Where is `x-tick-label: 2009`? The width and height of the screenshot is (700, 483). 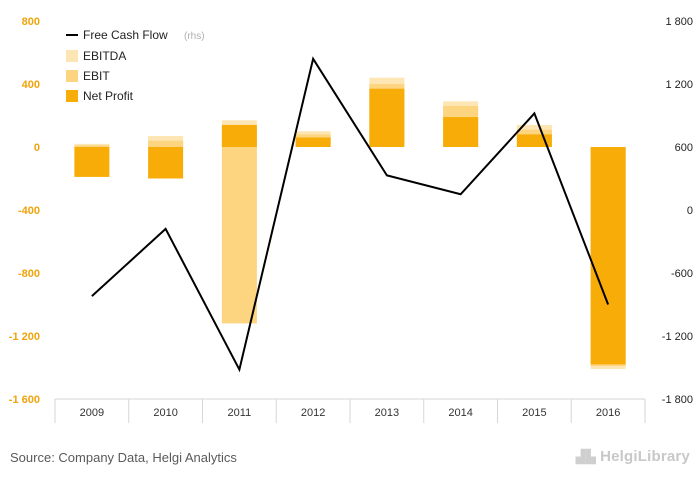 x-tick-label: 2009 is located at coordinates (92, 413).